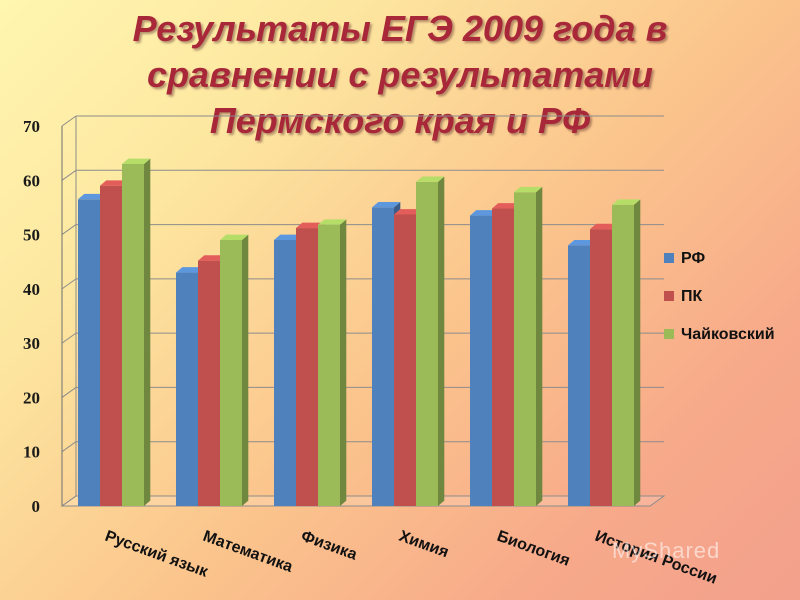 This screenshot has height=600, width=800. Describe the element at coordinates (231, 373) in the screenshot. I see `bar-Чайковский-Математика` at that location.